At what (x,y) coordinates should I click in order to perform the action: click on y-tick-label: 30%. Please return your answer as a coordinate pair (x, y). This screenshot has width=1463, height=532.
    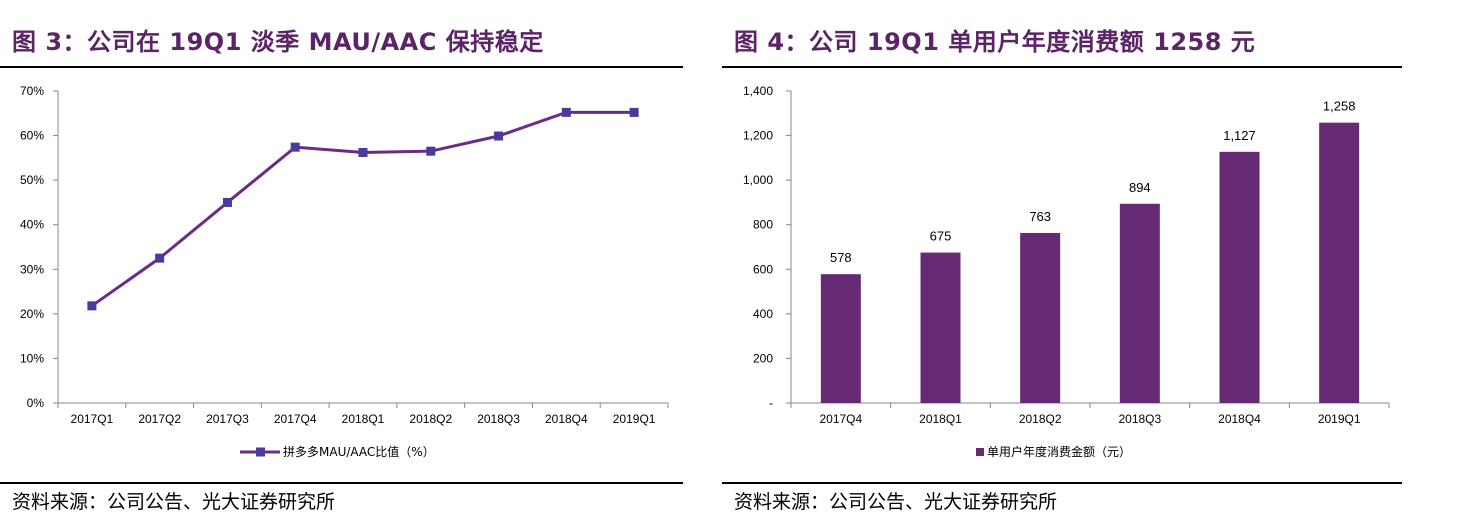
    Looking at the image, I should click on (32, 269).